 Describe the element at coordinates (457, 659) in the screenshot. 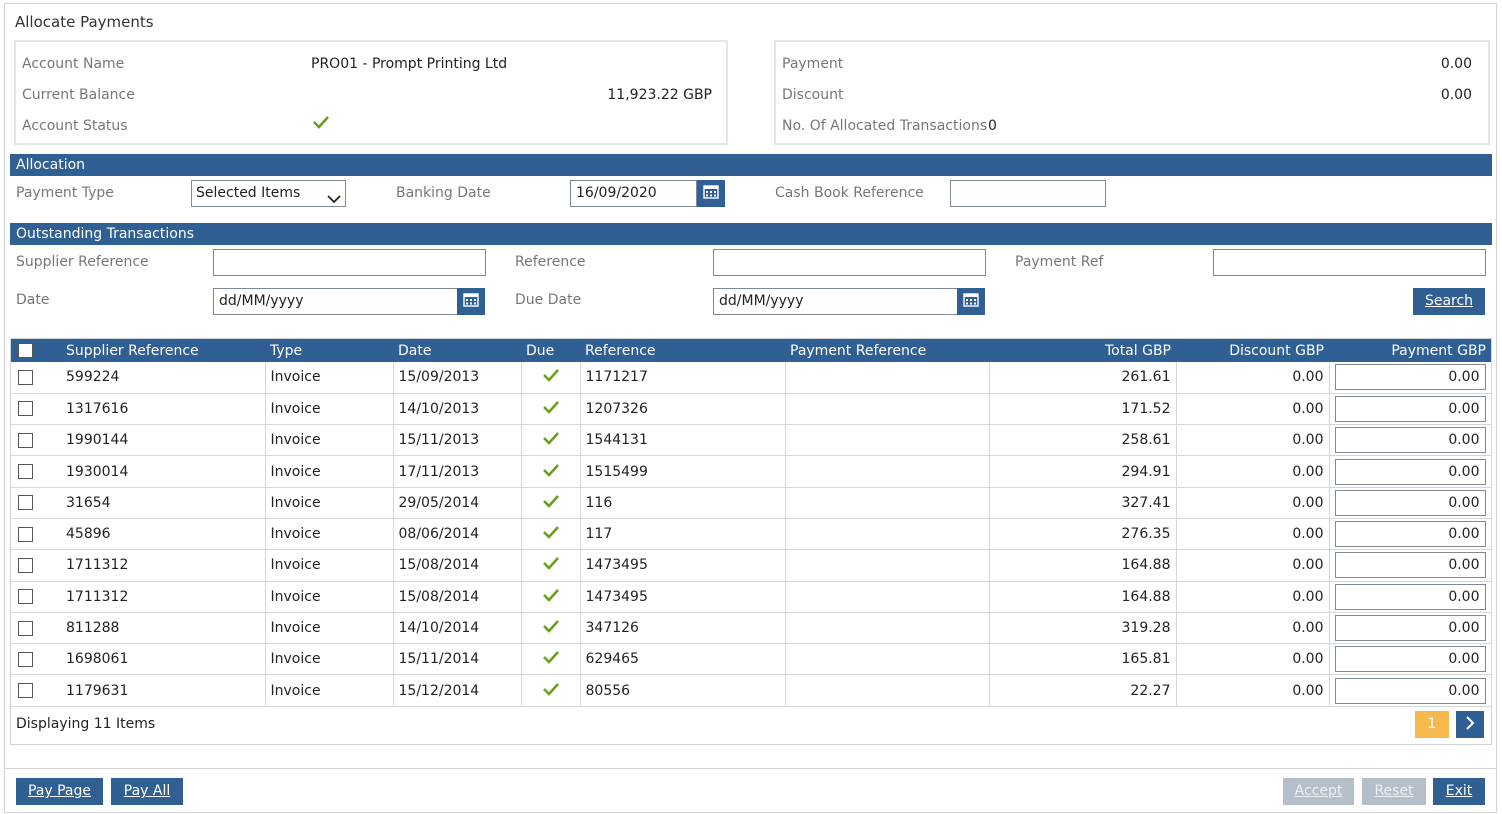

I see `cell-date: 15/11/2014` at that location.